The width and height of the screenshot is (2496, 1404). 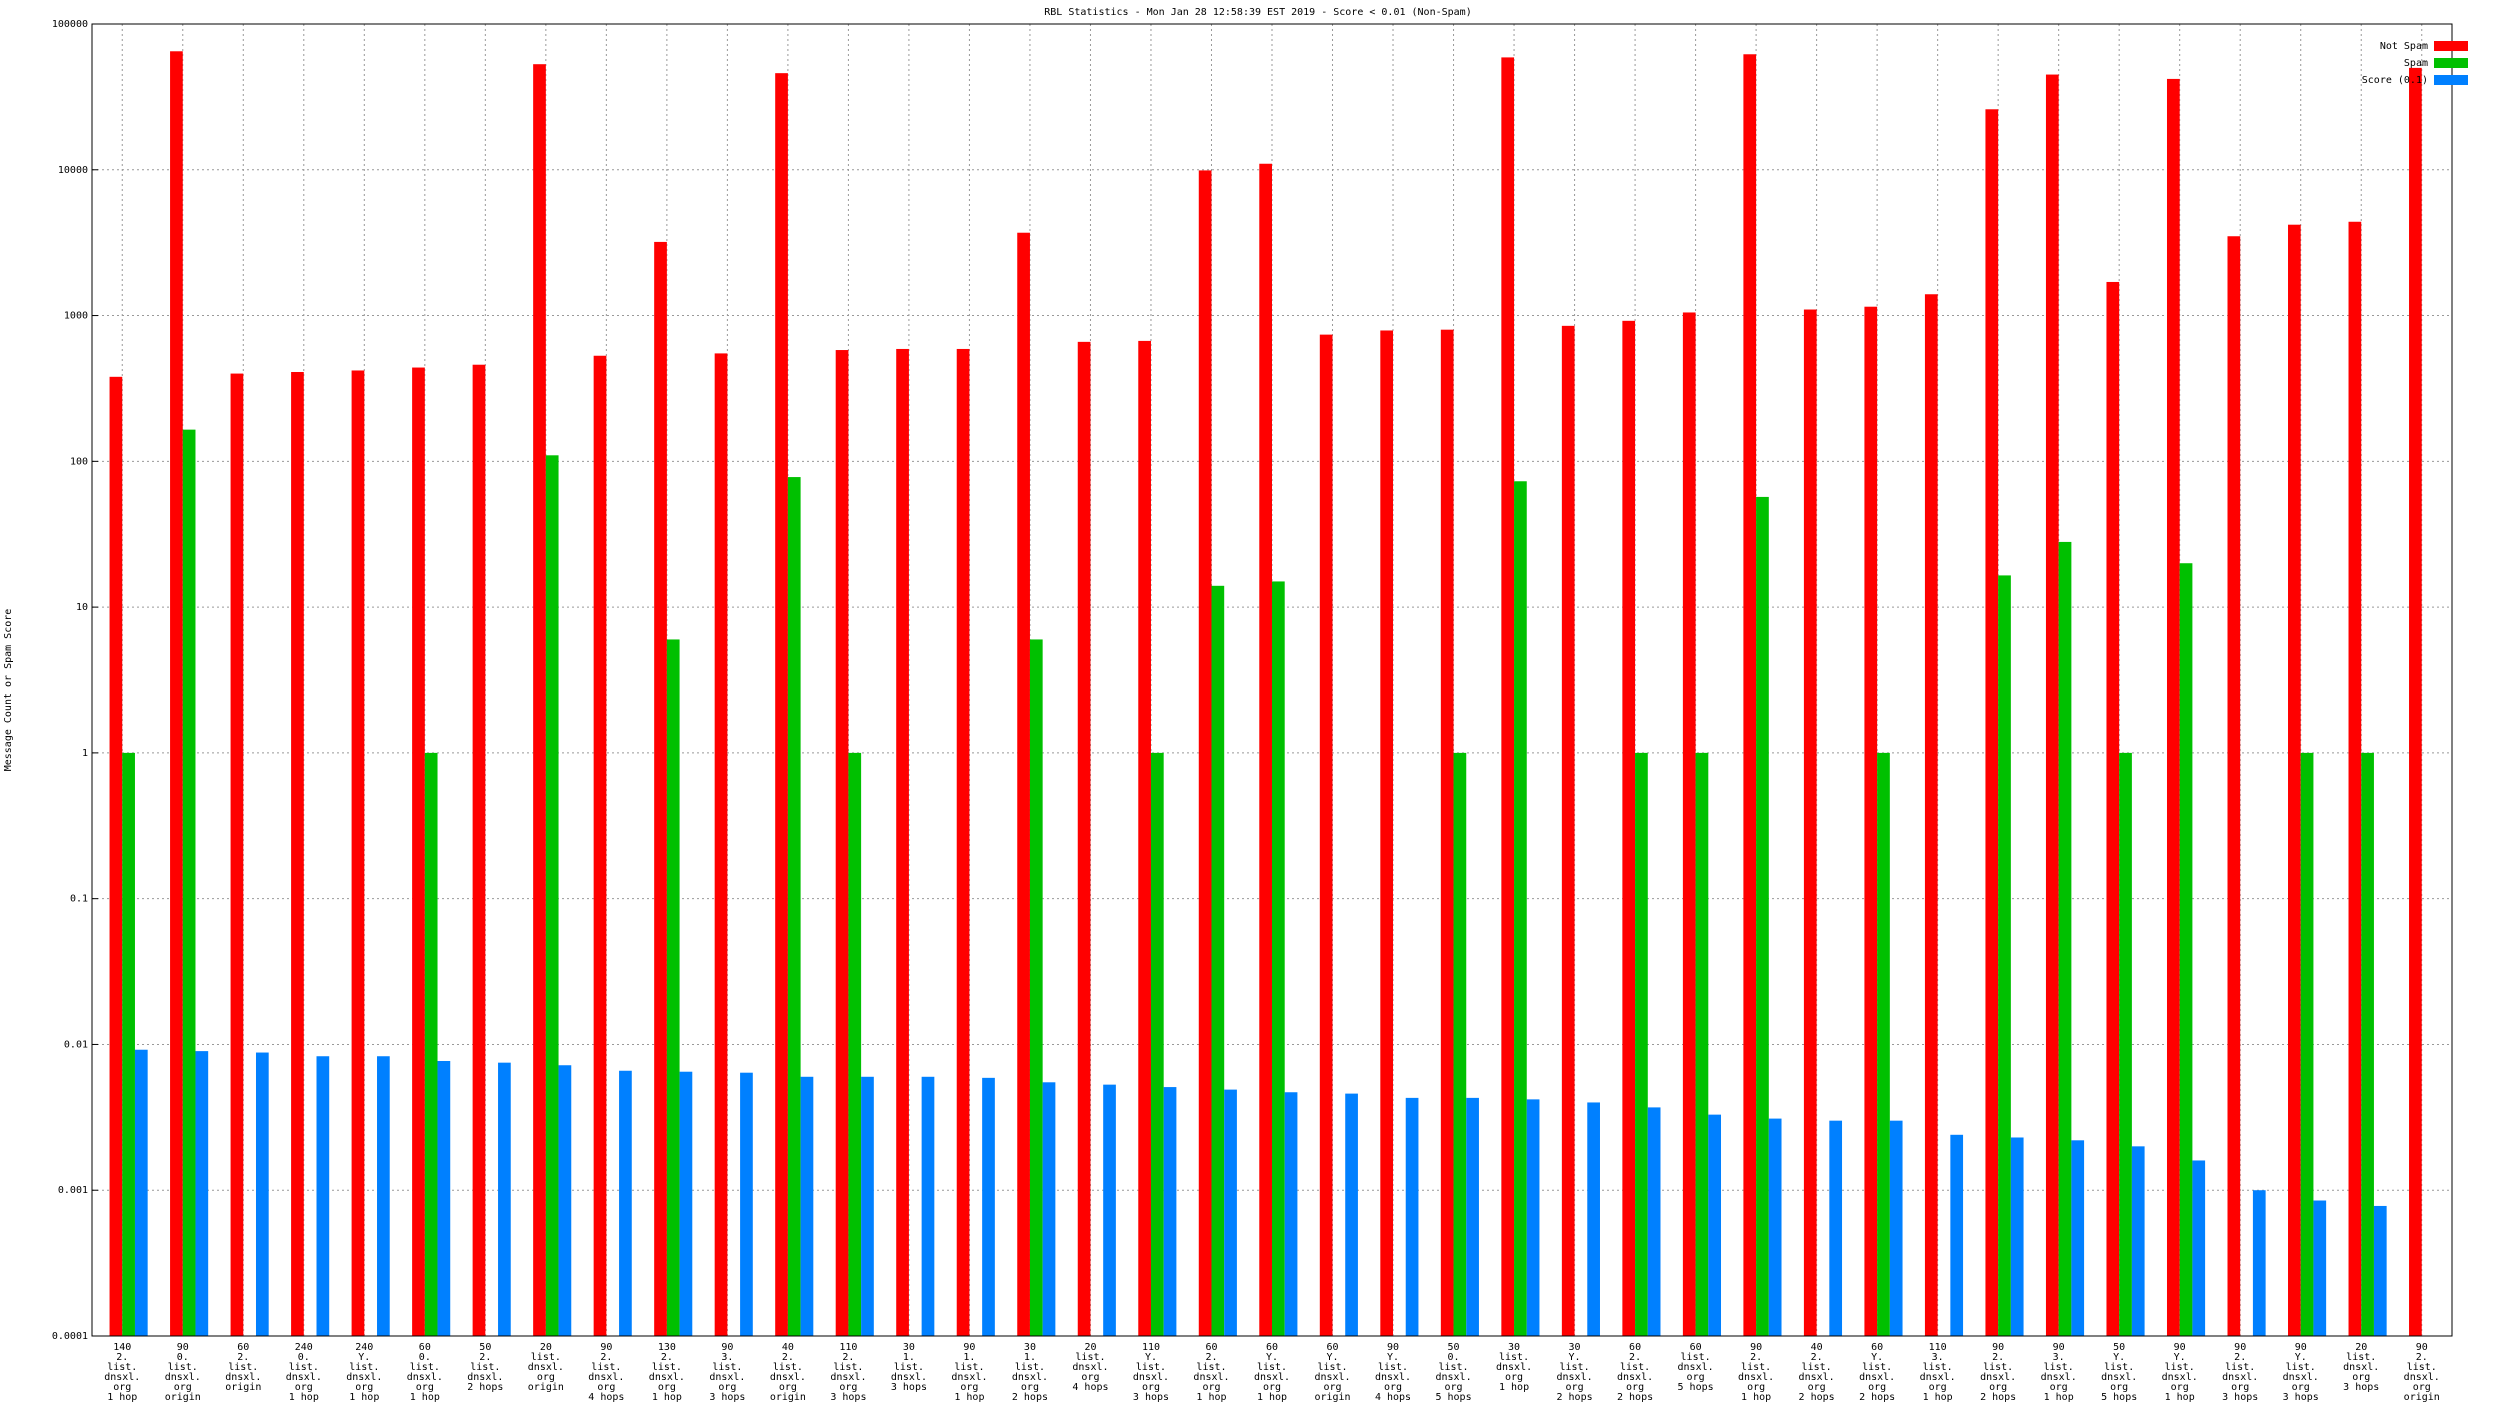 I want to click on x-tick-label: 5 hops, so click(x=1696, y=1387).